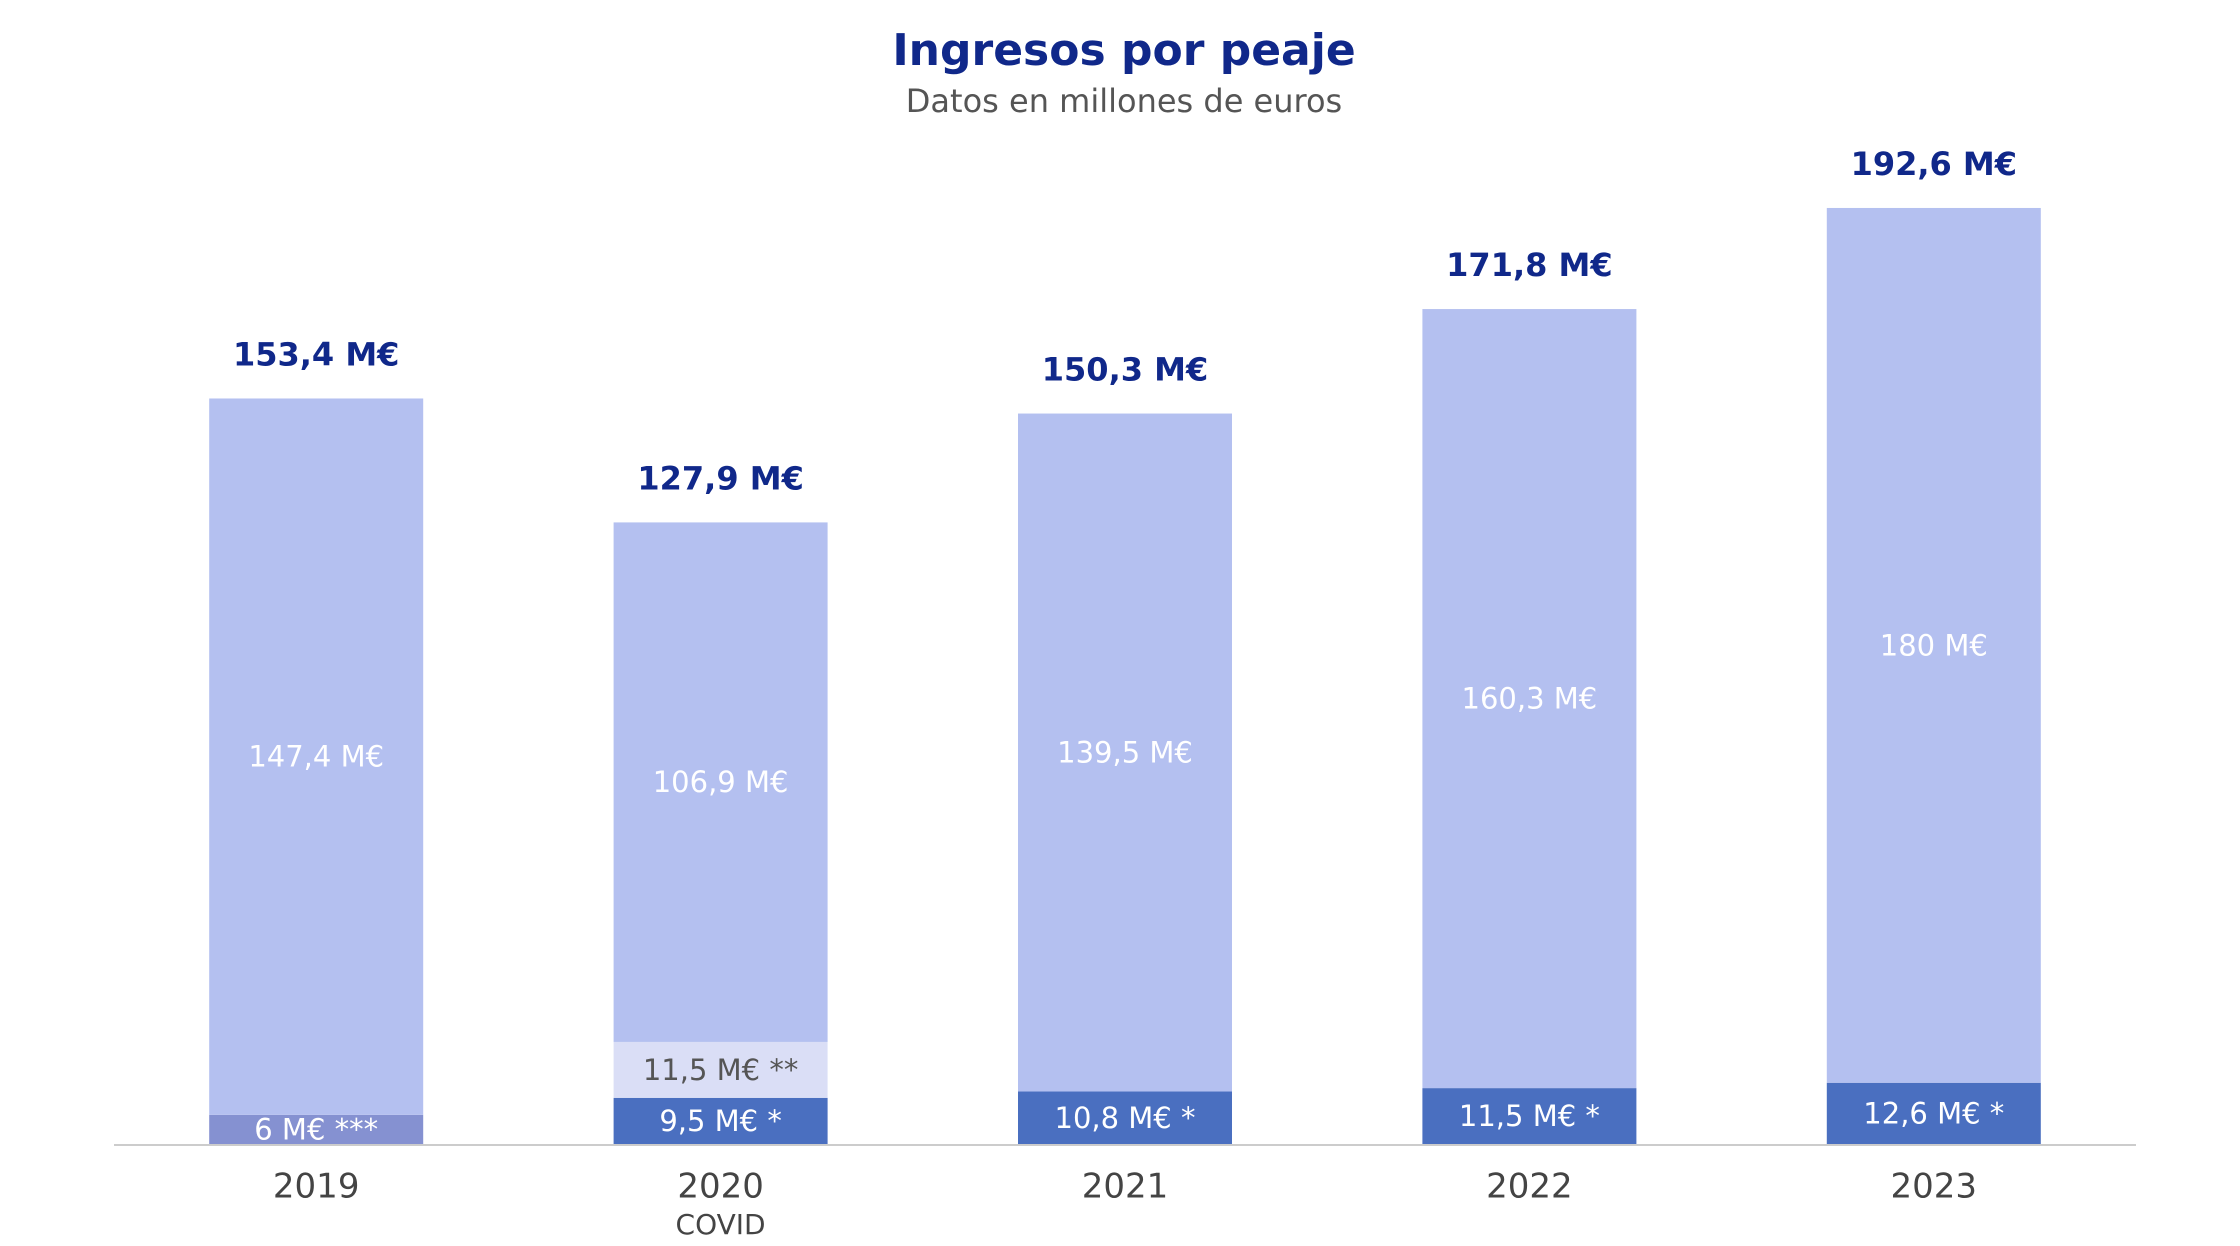 Image resolution: width=2240 pixels, height=1246 pixels. I want to click on segment-label: 106,9 M€, so click(721, 782).